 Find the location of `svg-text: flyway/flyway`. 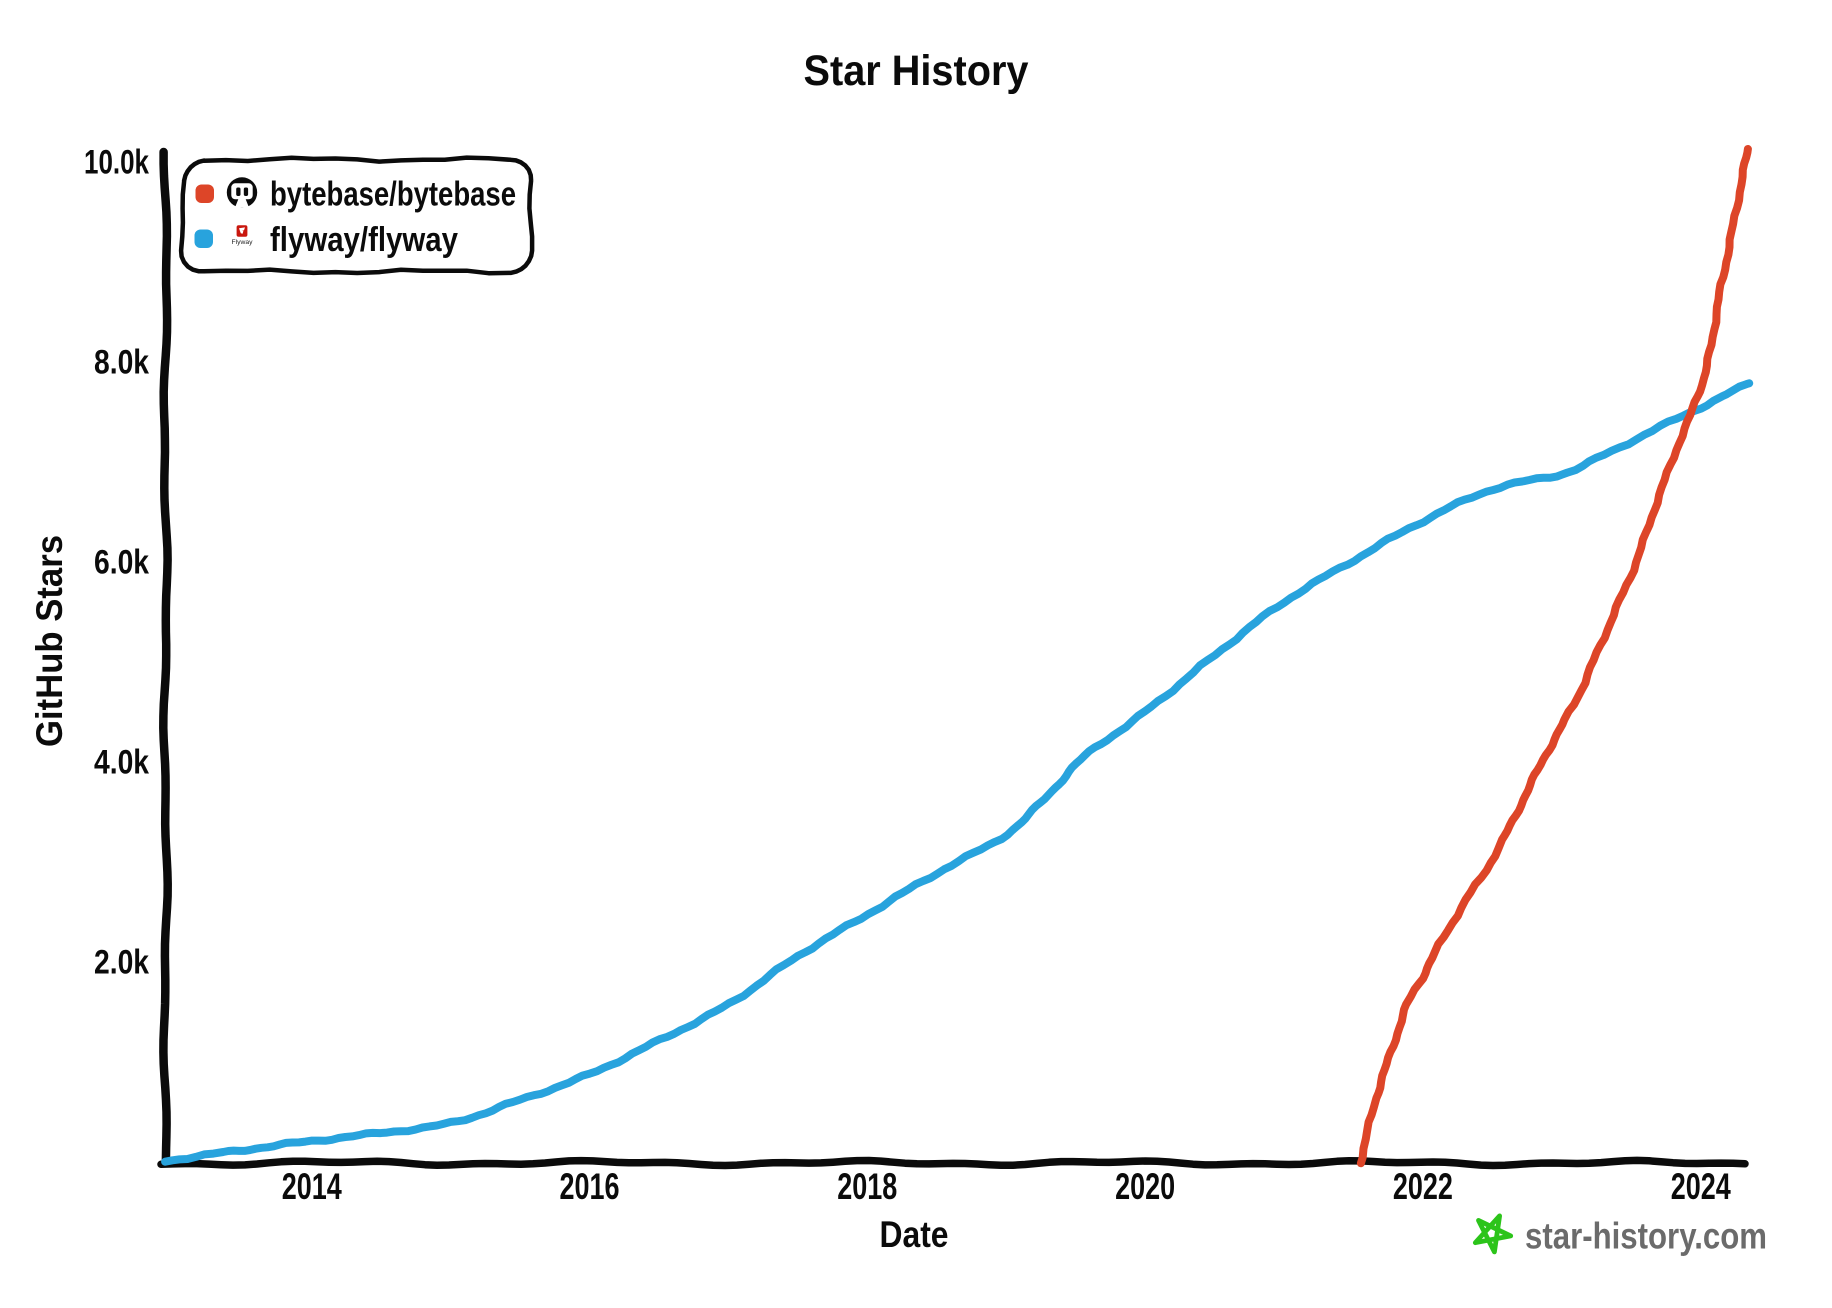

svg-text: flyway/flyway is located at coordinates (364, 240).